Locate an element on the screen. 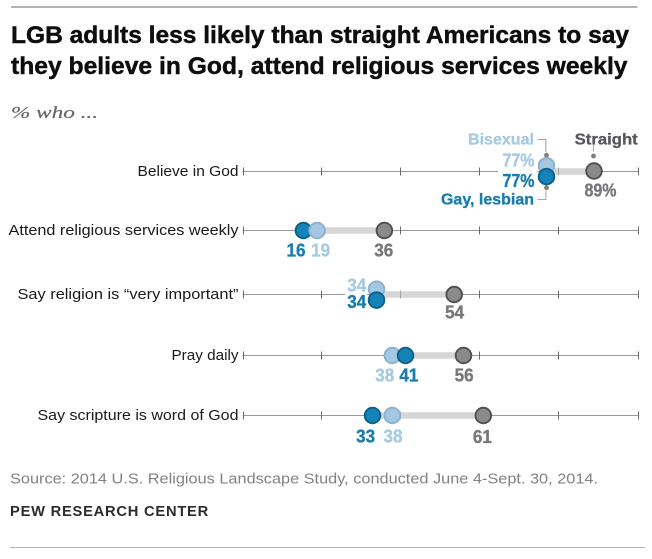 The width and height of the screenshot is (652, 559). svg-text: Gay, lesbian is located at coordinates (487, 200).